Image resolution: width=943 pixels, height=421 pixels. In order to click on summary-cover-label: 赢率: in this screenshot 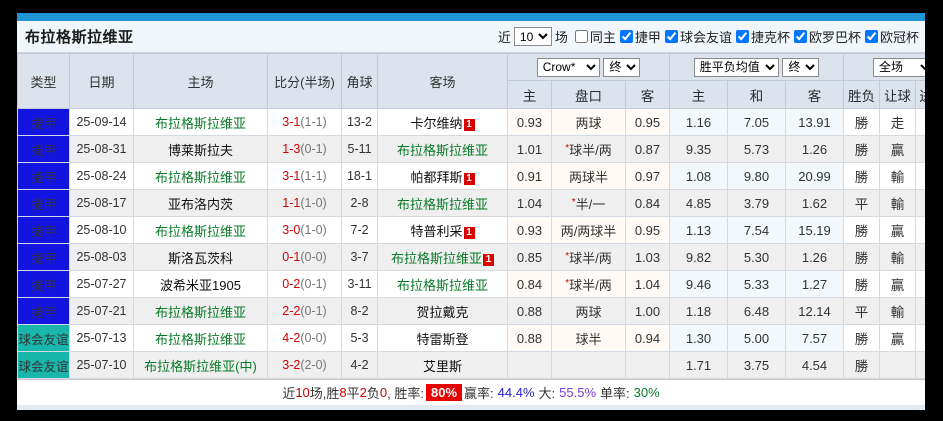, I will do `click(479, 393)`.